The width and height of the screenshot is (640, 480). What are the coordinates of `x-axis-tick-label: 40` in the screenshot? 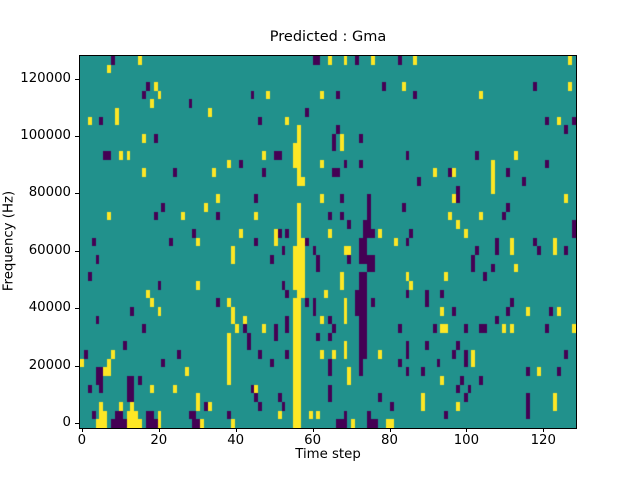 It's located at (236, 440).